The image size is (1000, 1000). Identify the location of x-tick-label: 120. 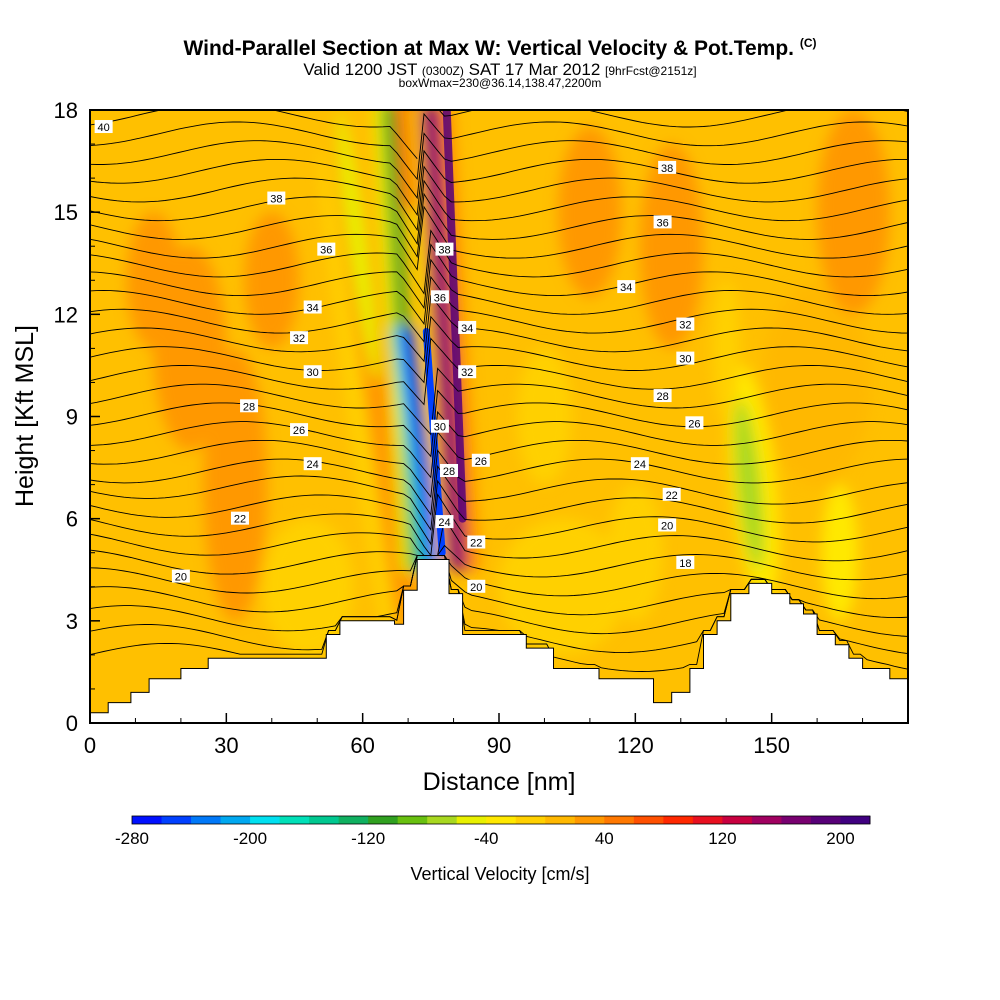
(635, 745).